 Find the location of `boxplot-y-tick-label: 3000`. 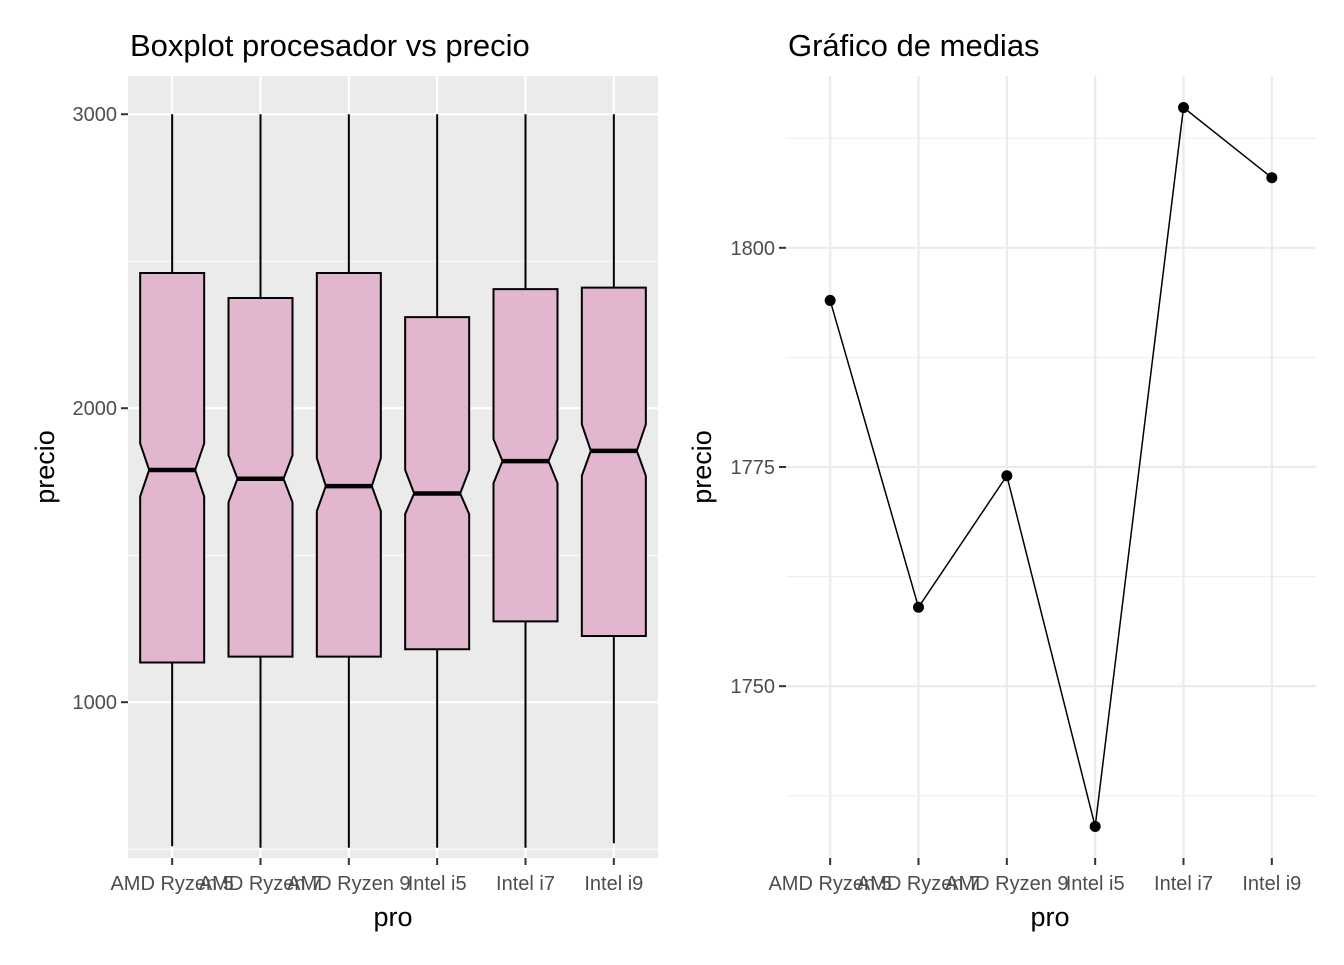

boxplot-y-tick-label: 3000 is located at coordinates (95, 115).